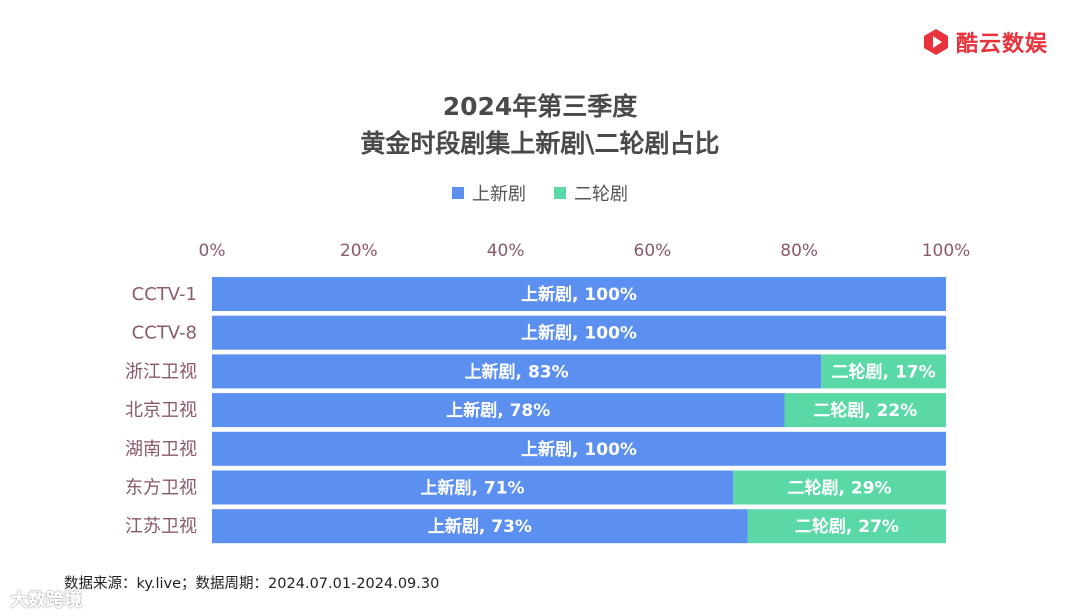  What do you see at coordinates (506, 251) in the screenshot?
I see `x-tick-label: 40%` at bounding box center [506, 251].